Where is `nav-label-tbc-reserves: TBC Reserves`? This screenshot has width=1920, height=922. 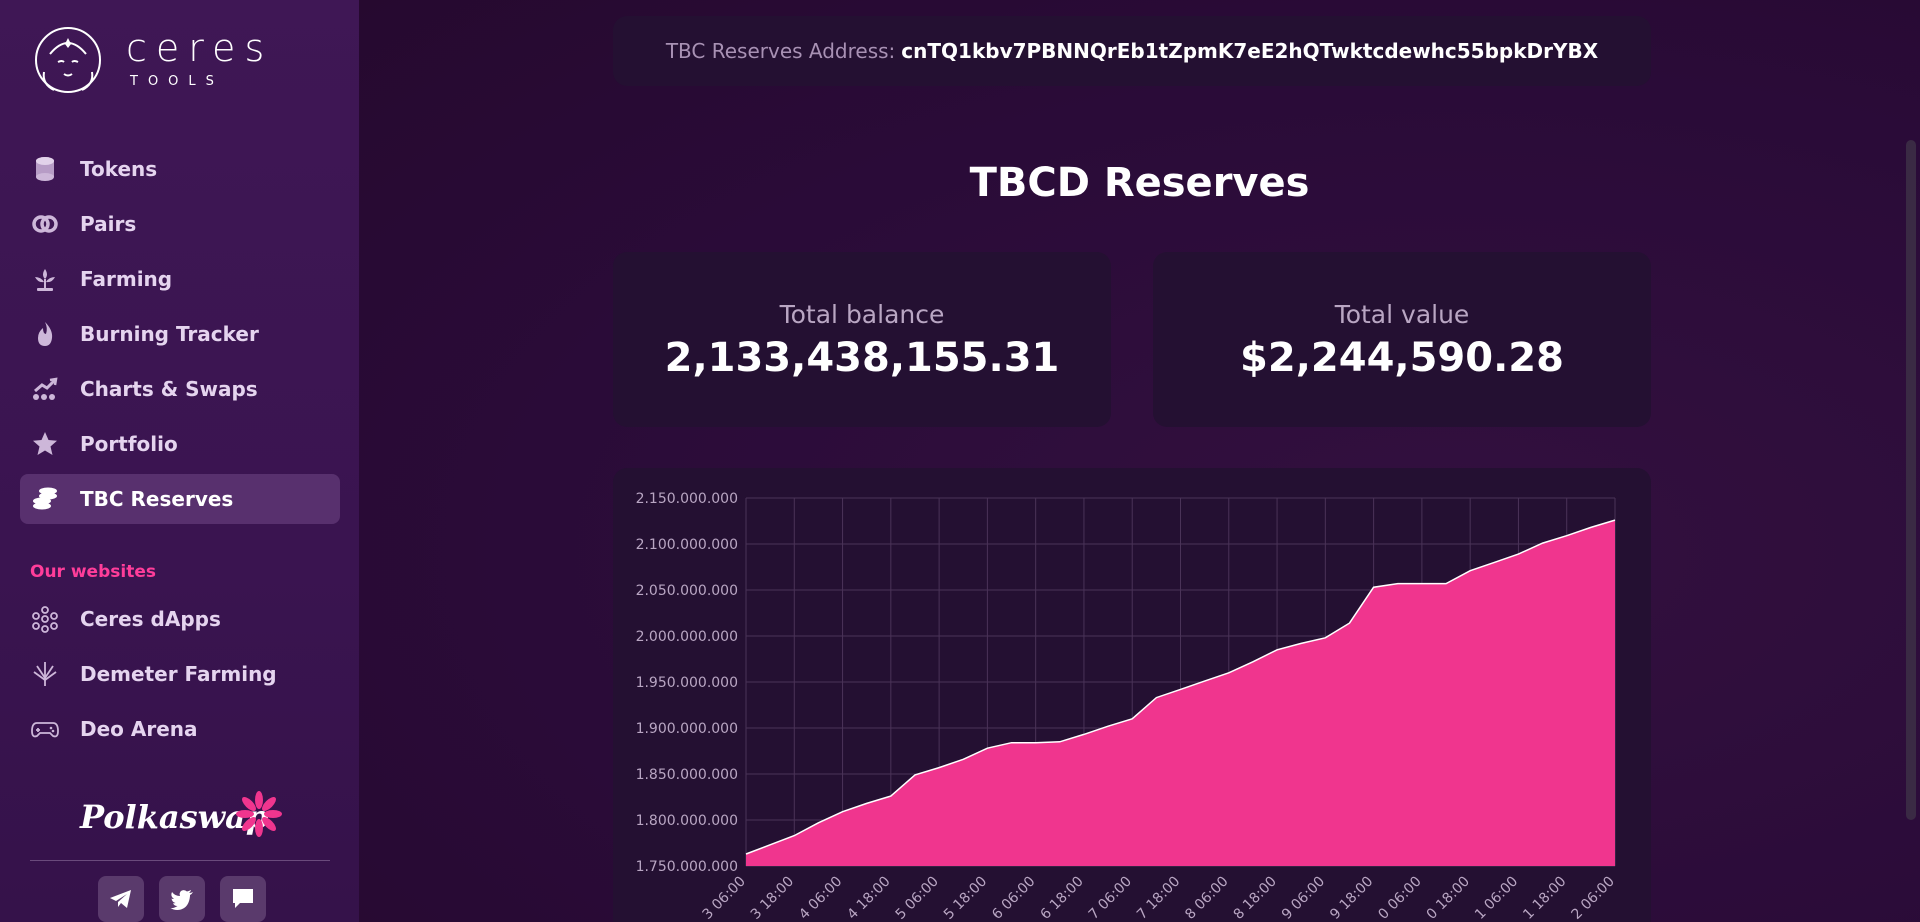 nav-label-tbc-reserves: TBC Reserves is located at coordinates (157, 499).